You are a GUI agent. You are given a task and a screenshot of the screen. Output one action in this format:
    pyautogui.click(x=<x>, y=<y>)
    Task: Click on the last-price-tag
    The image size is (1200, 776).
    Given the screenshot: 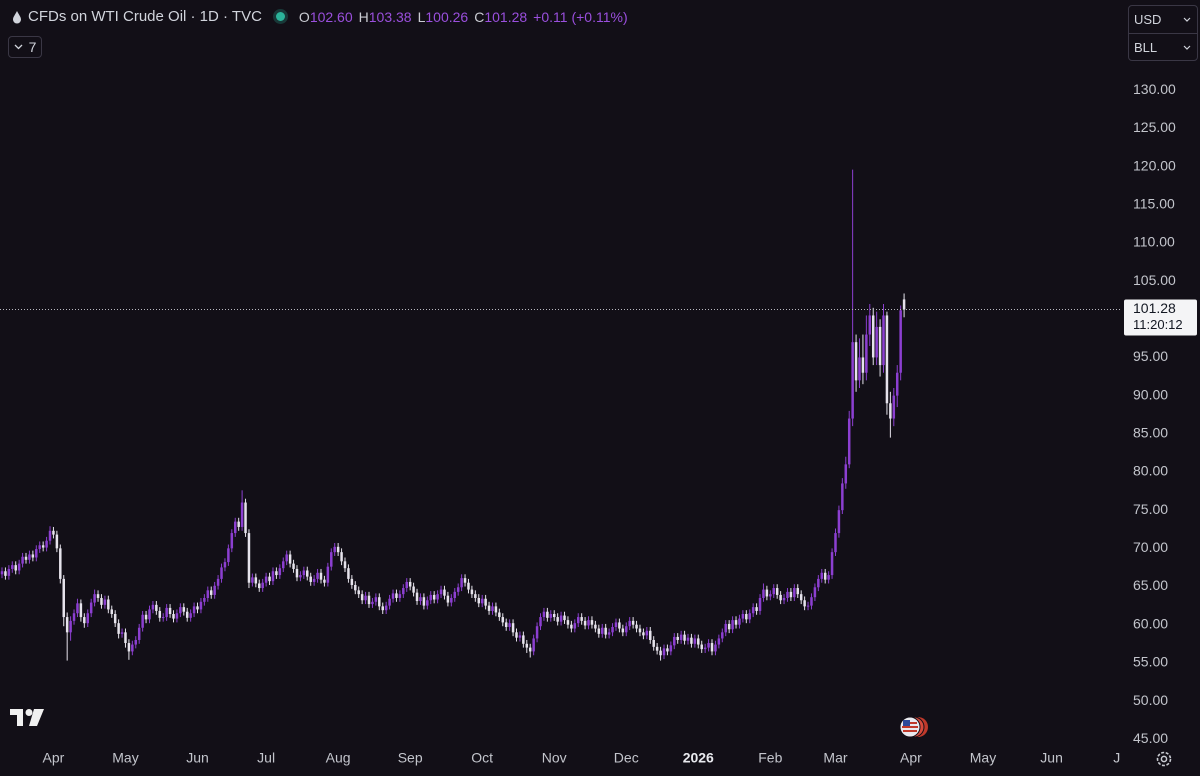 What is the action you would take?
    pyautogui.click(x=1160, y=317)
    